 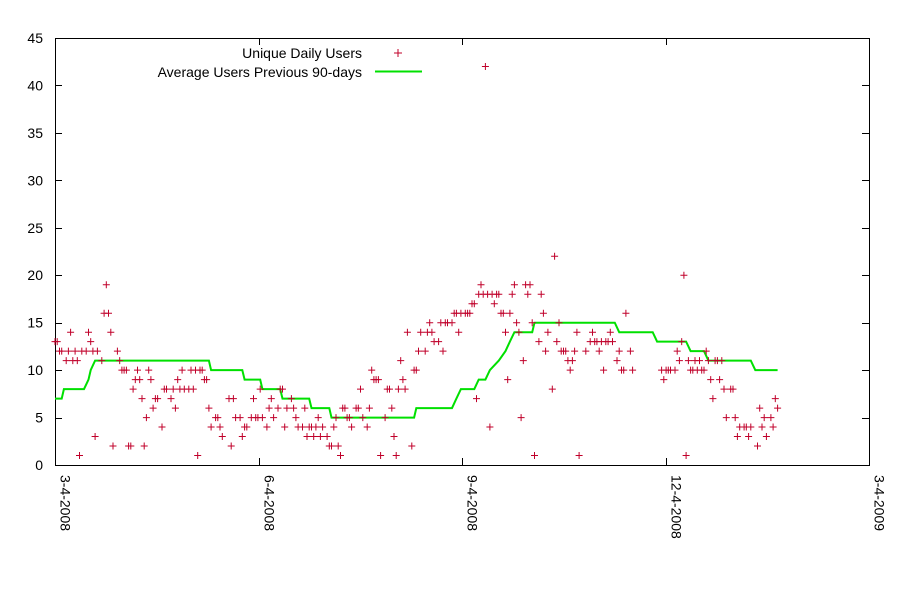 I want to click on y-tick-label: 25, so click(x=35, y=228).